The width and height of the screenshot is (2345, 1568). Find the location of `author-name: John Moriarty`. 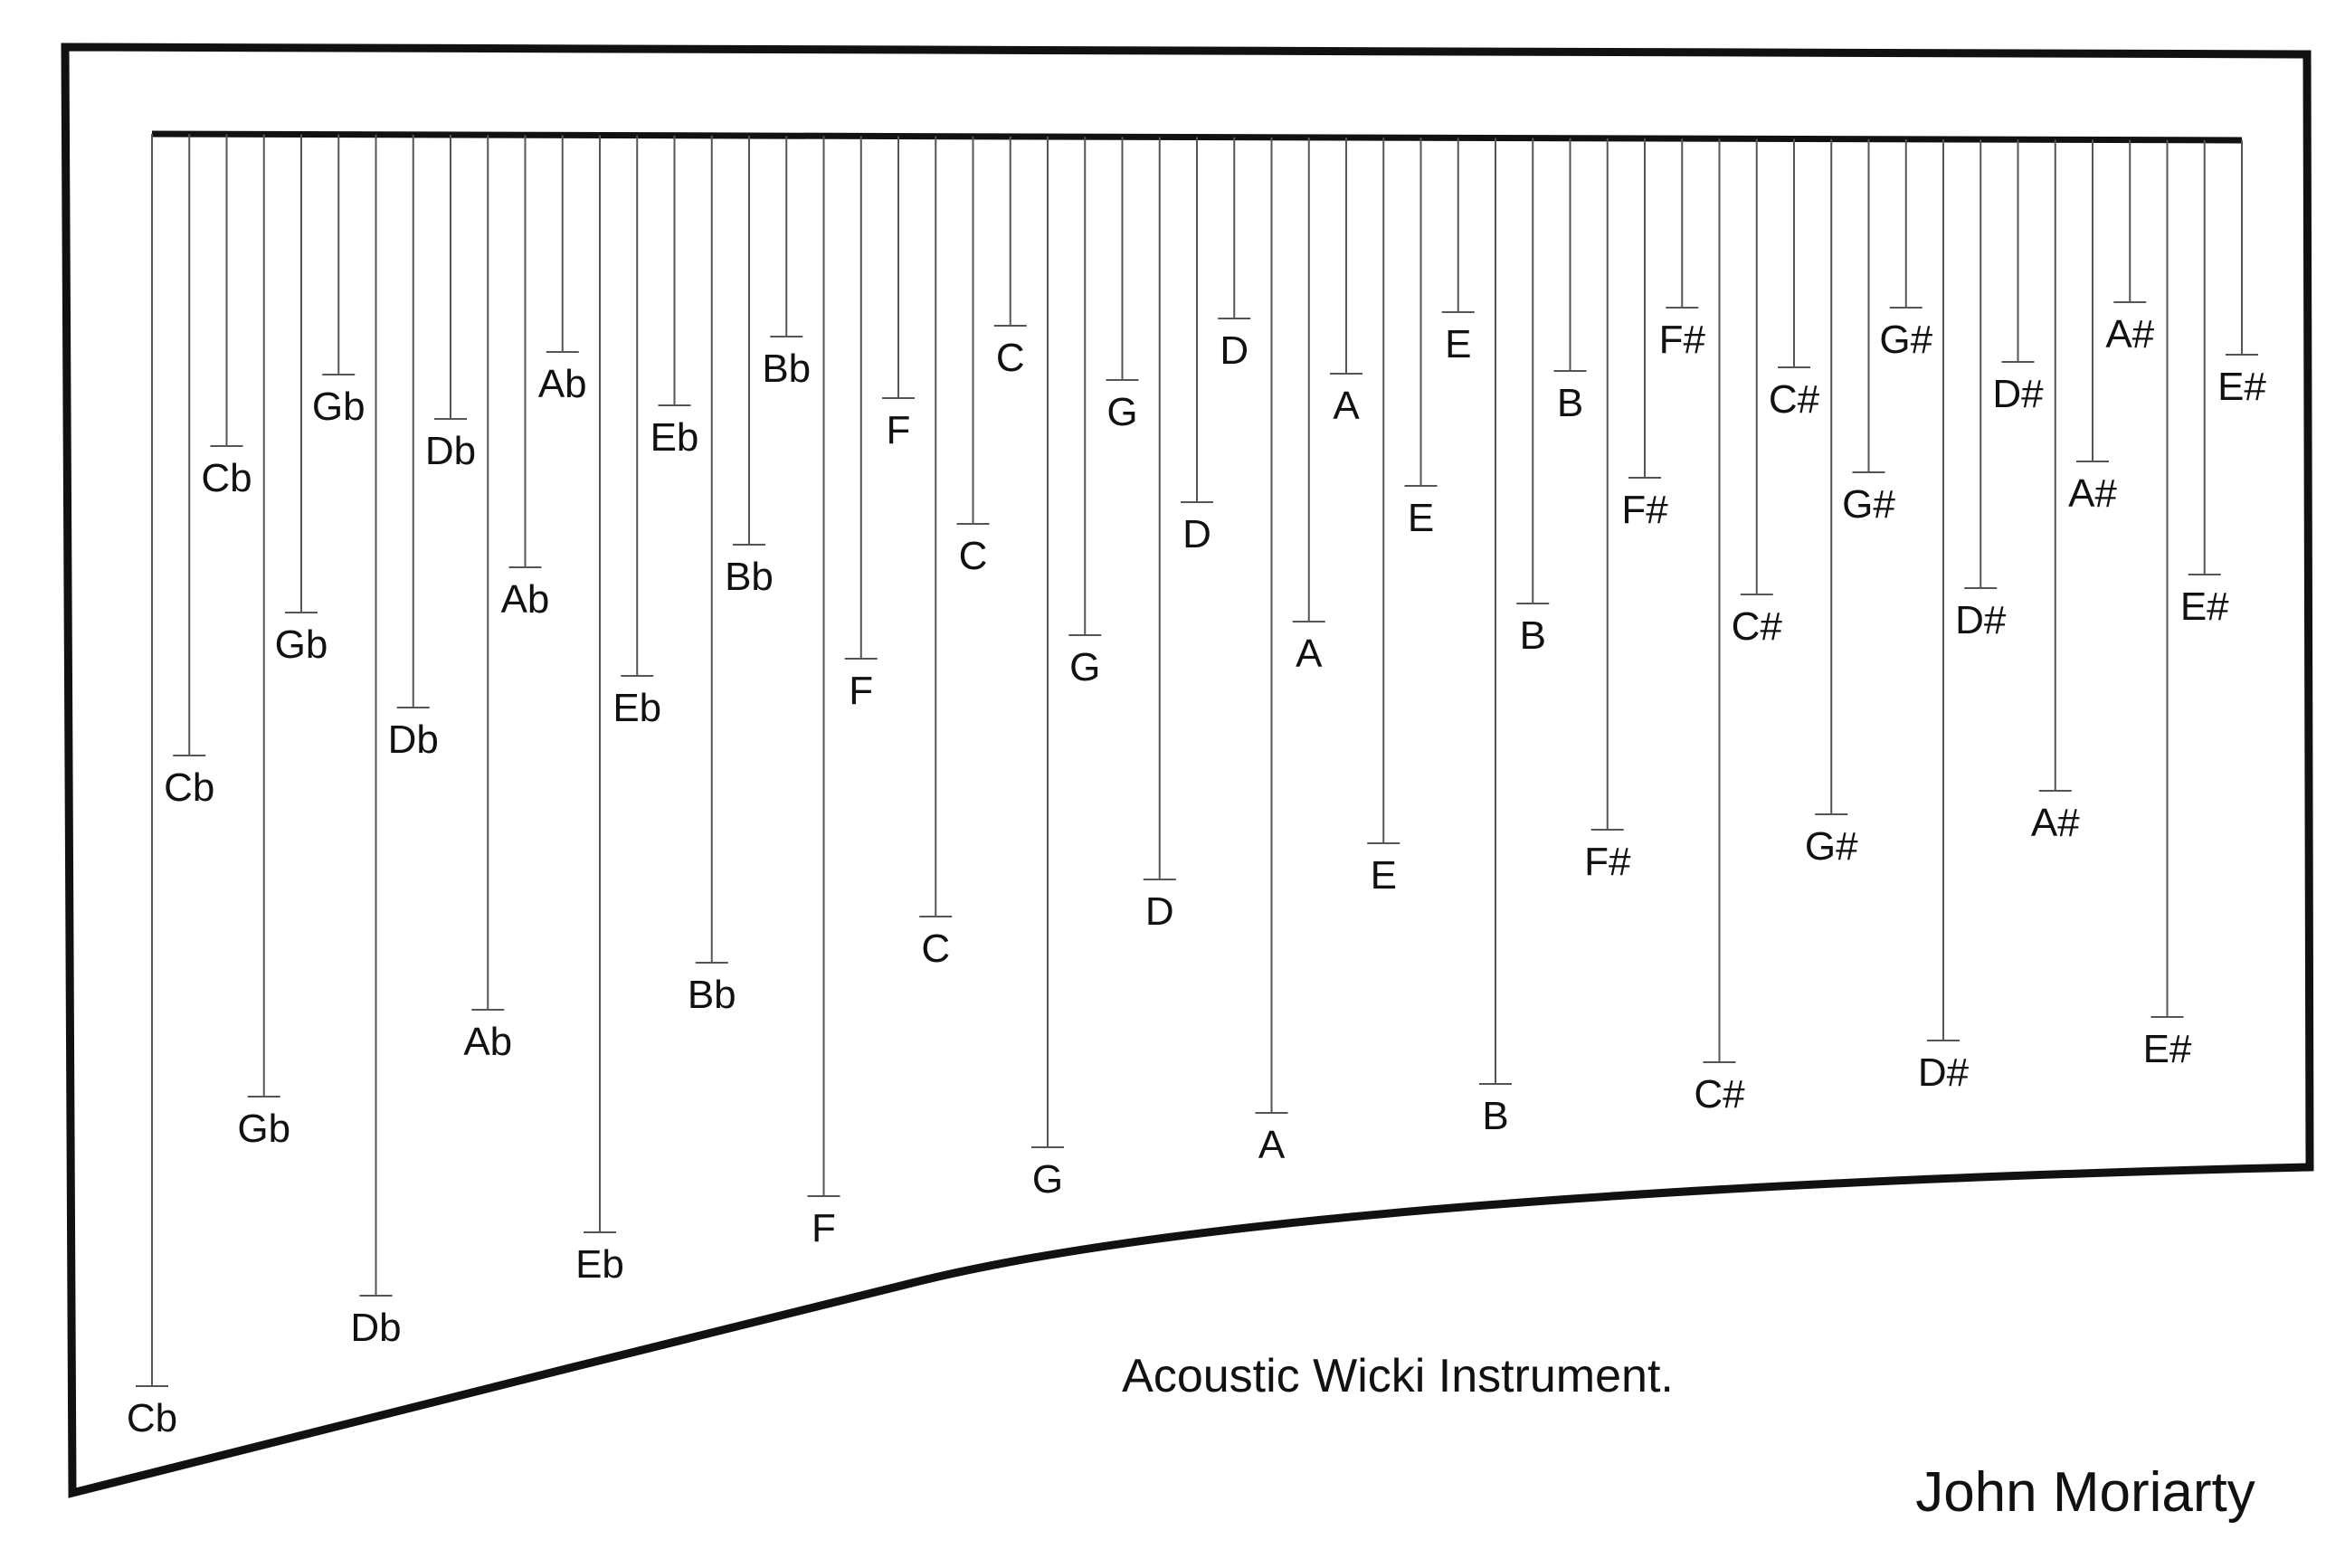

author-name: John Moriarty is located at coordinates (2085, 1492).